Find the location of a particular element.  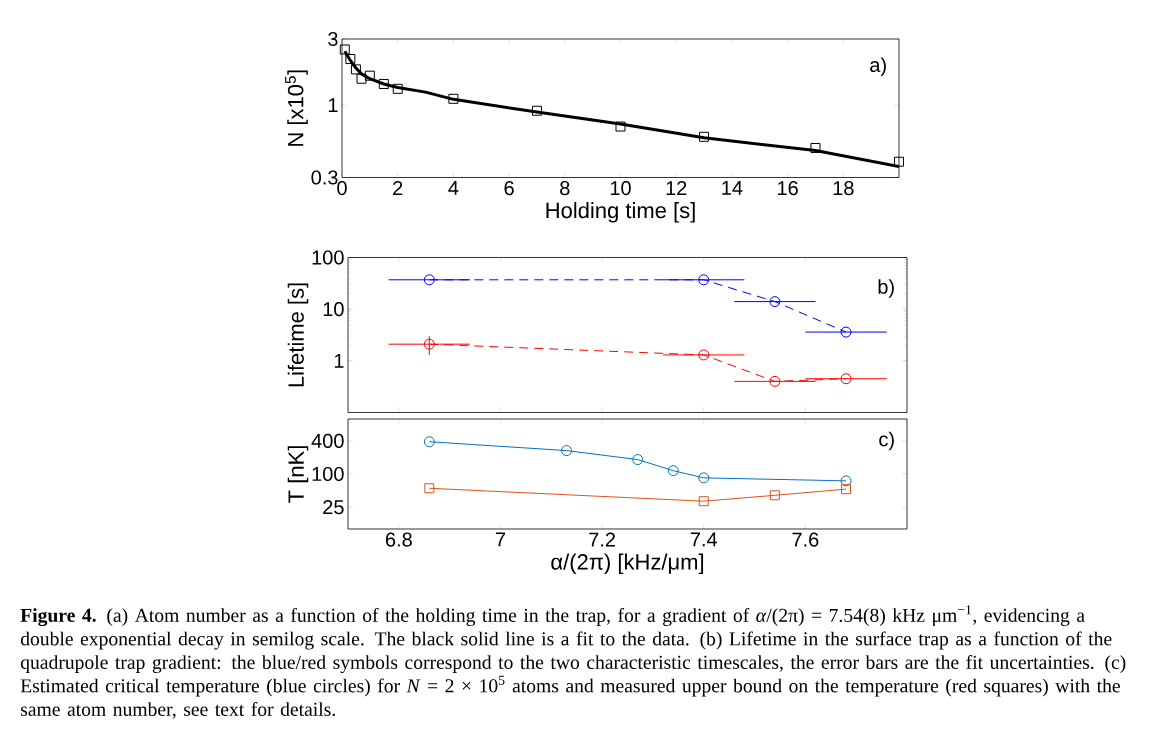

x-tick-label: 0 is located at coordinates (342, 188).